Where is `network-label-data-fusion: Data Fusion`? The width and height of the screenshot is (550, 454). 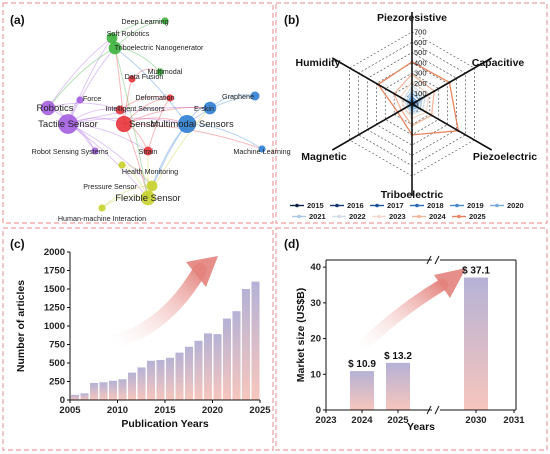 network-label-data-fusion: Data Fusion is located at coordinates (144, 76).